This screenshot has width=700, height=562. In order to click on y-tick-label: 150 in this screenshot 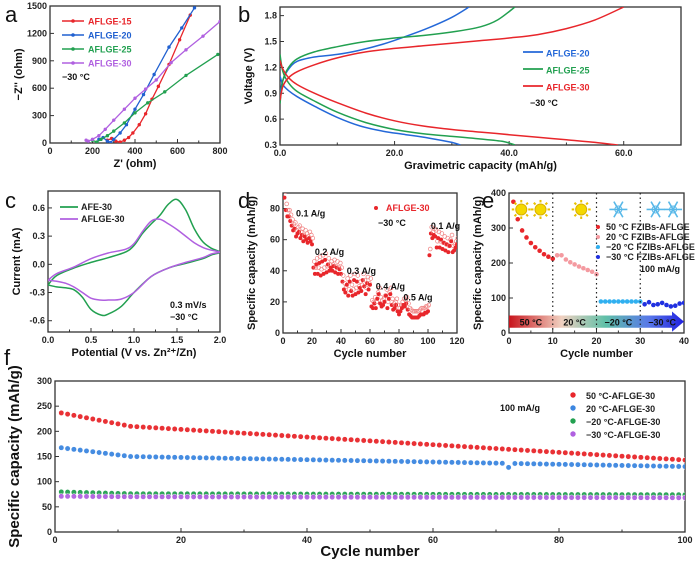, I will do `click(44, 457)`.